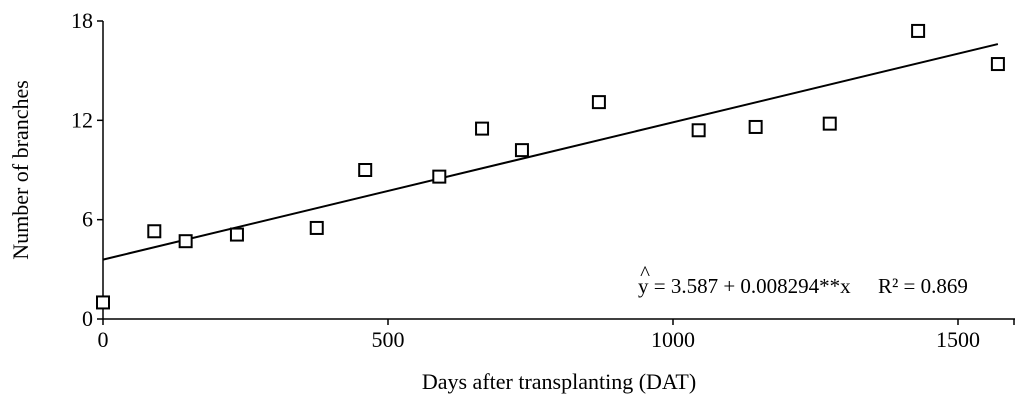 This screenshot has height=394, width=1015. Describe the element at coordinates (82, 20) in the screenshot. I see `y-tick-label: 18` at that location.